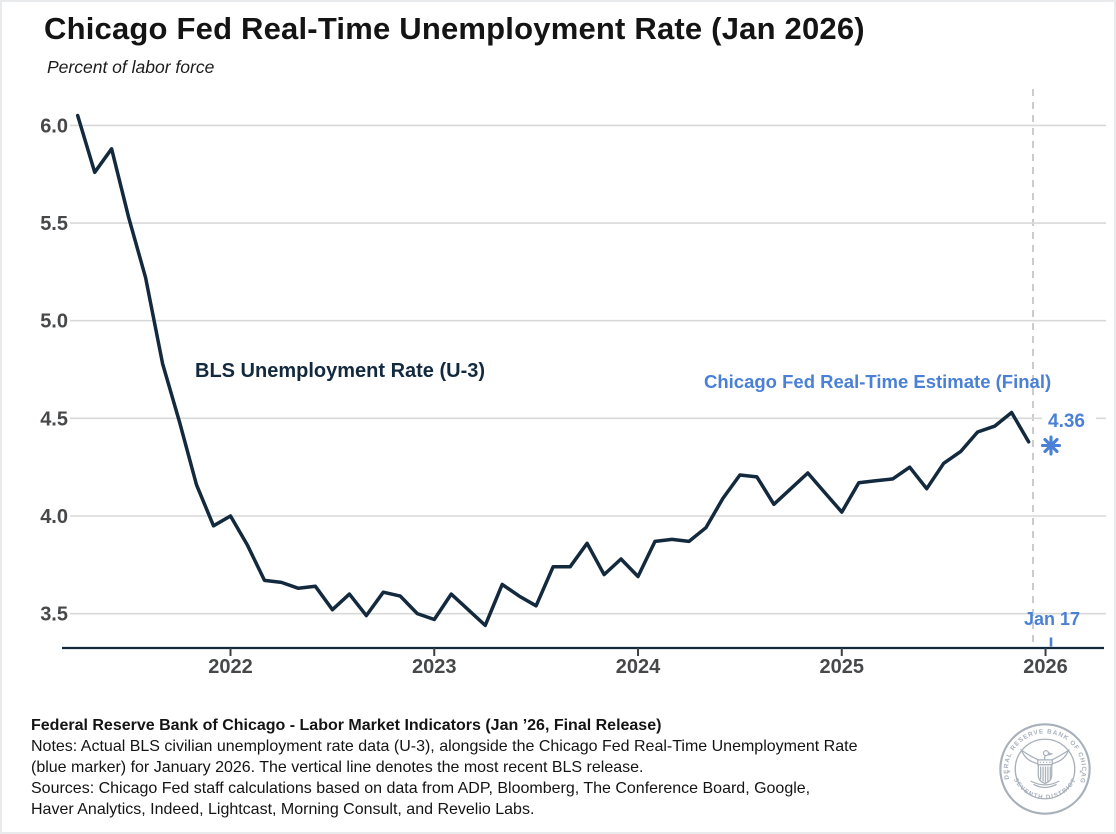  Describe the element at coordinates (54, 224) in the screenshot. I see `y-tick-label: 5.5` at that location.